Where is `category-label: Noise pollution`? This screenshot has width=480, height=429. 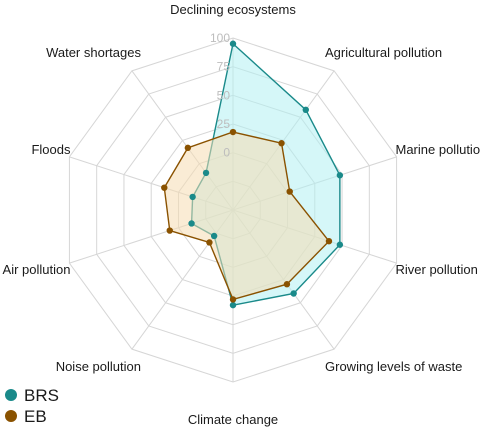
category-label: Noise pollution is located at coordinates (98, 366).